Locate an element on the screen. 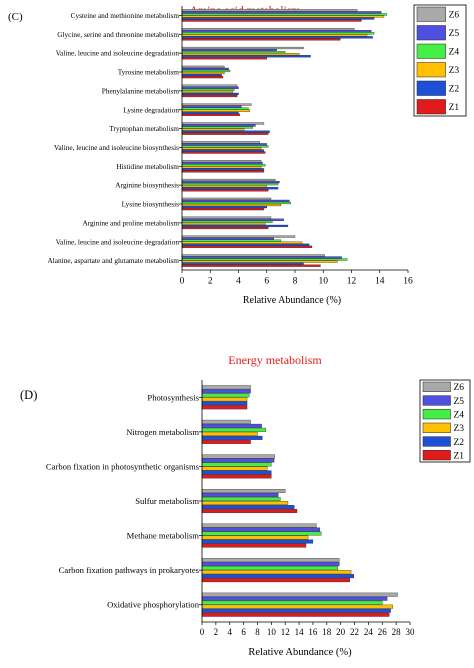  x-tick-label: 4 is located at coordinates (238, 282).